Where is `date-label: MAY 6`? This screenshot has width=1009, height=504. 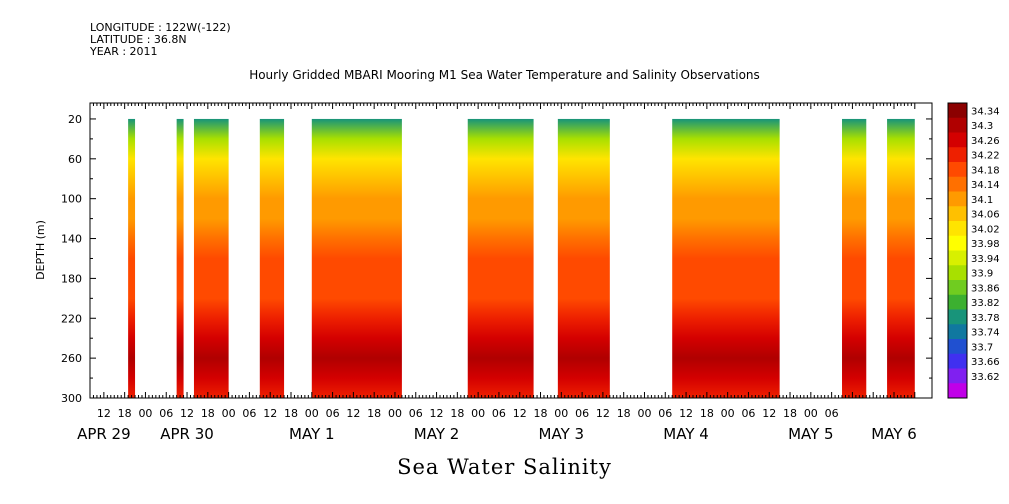
date-label: MAY 6 is located at coordinates (894, 434).